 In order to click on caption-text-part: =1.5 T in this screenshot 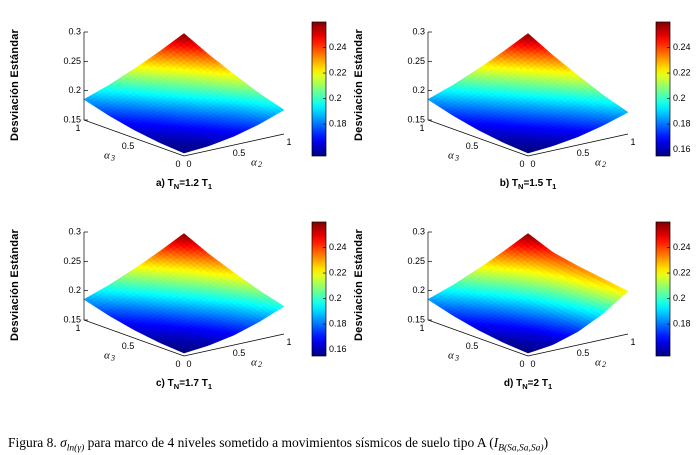, I will do `click(538, 183)`.